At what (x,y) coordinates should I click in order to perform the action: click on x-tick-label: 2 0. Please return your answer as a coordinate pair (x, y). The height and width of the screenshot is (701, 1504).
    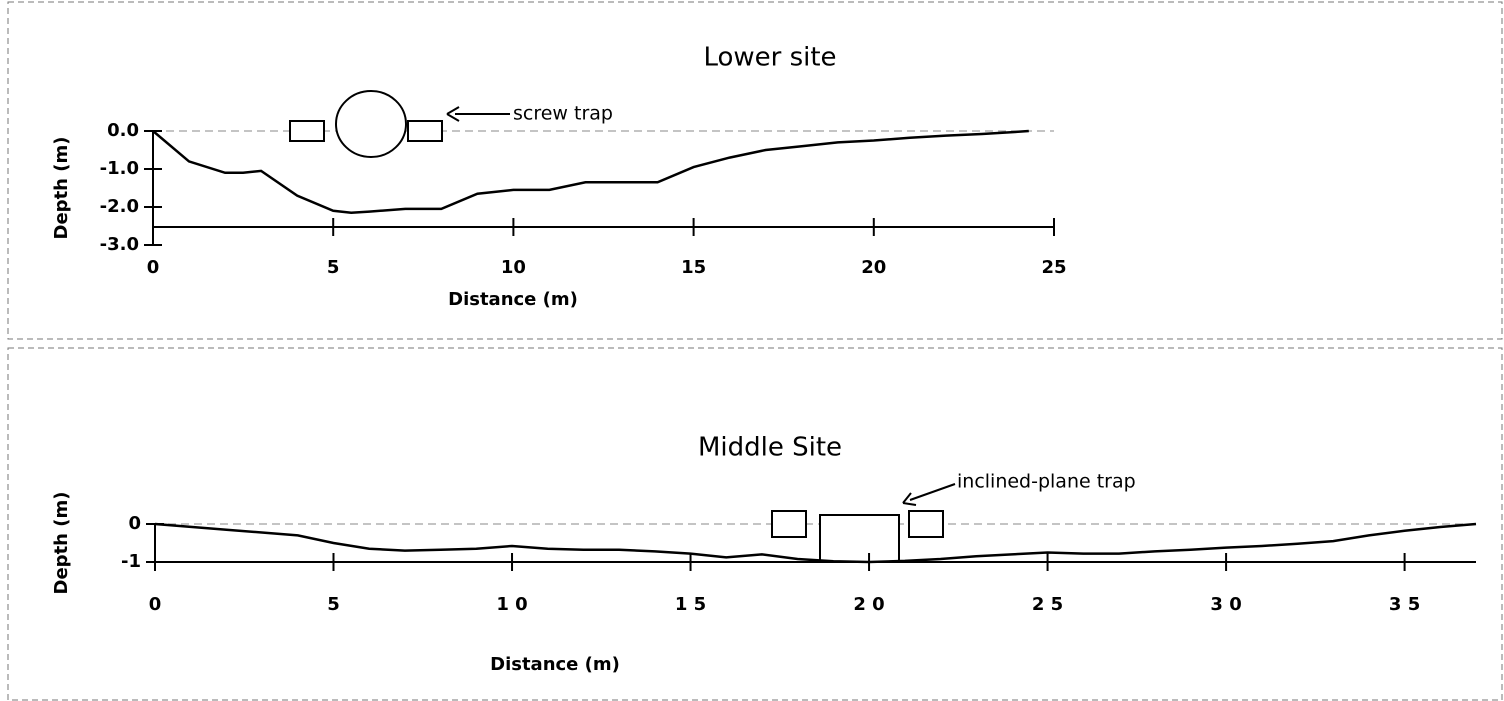
    Looking at the image, I should click on (868, 604).